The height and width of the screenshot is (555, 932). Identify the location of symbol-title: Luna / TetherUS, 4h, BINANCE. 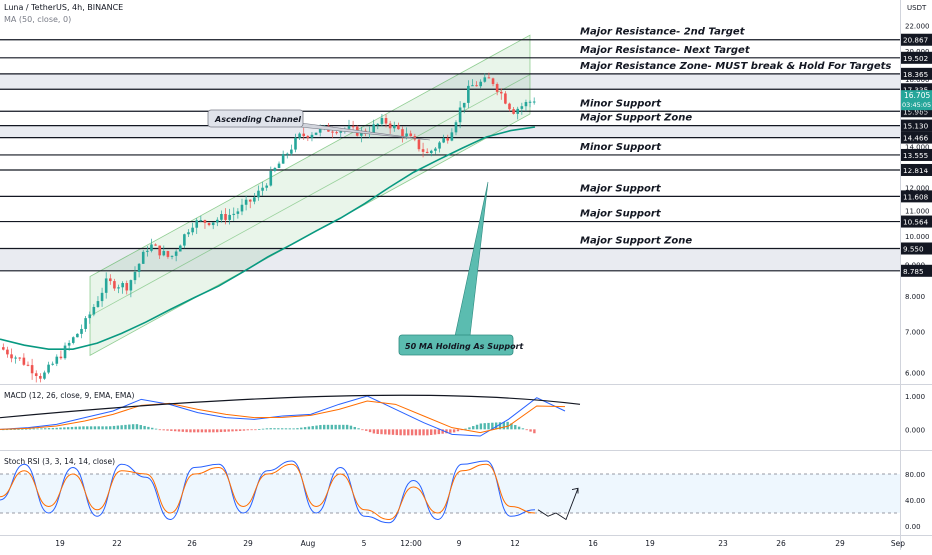
(64, 7).